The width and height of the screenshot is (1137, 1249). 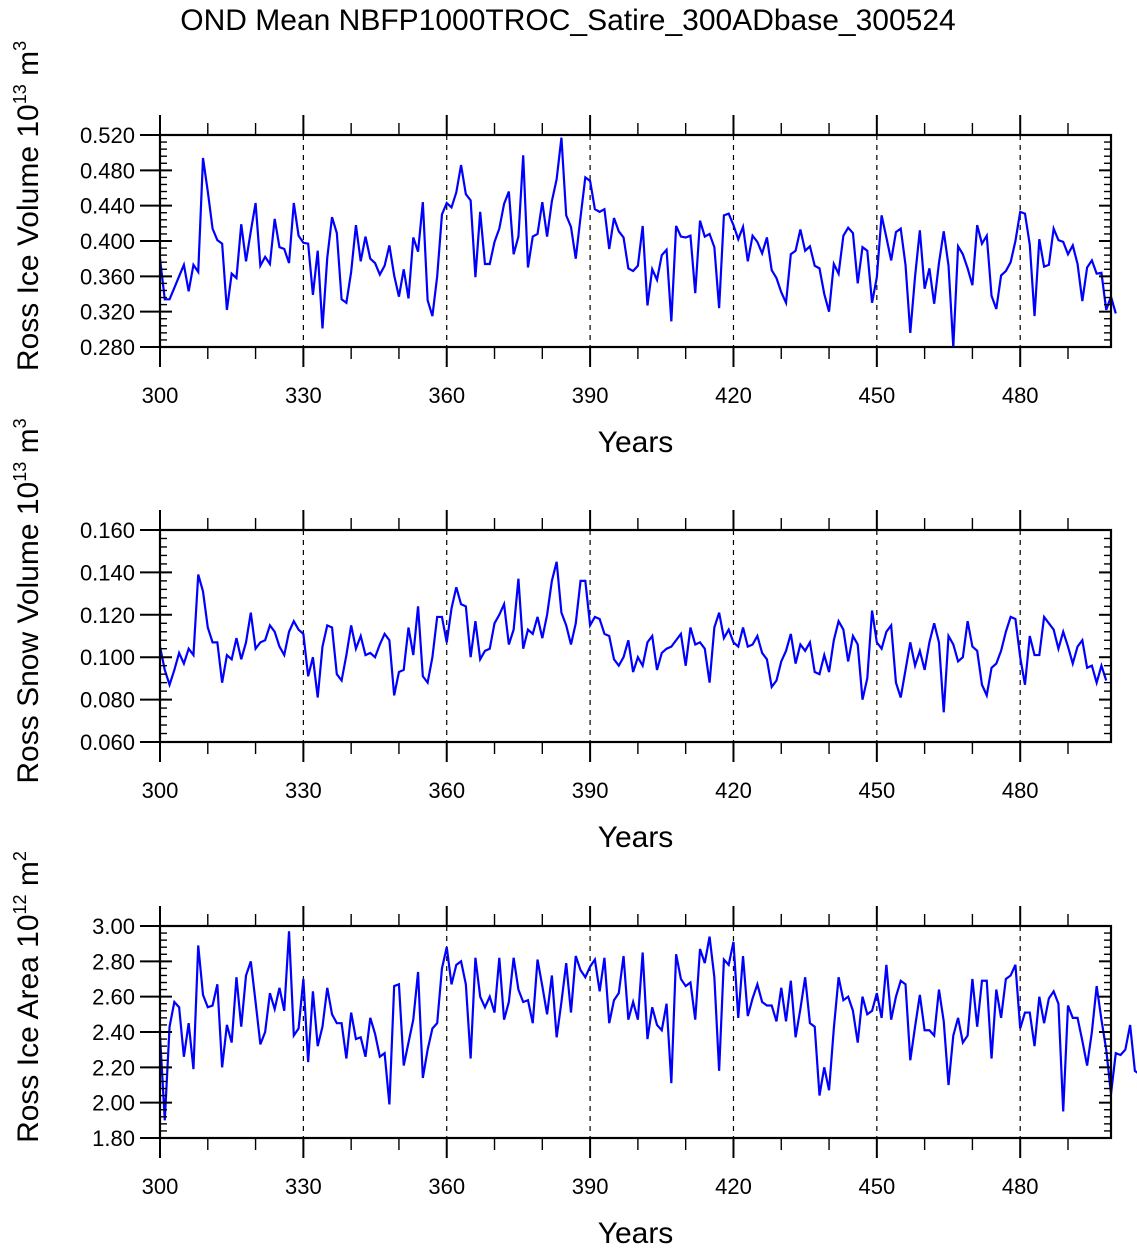 What do you see at coordinates (107, 530) in the screenshot?
I see `y-tick-label: 0.160` at bounding box center [107, 530].